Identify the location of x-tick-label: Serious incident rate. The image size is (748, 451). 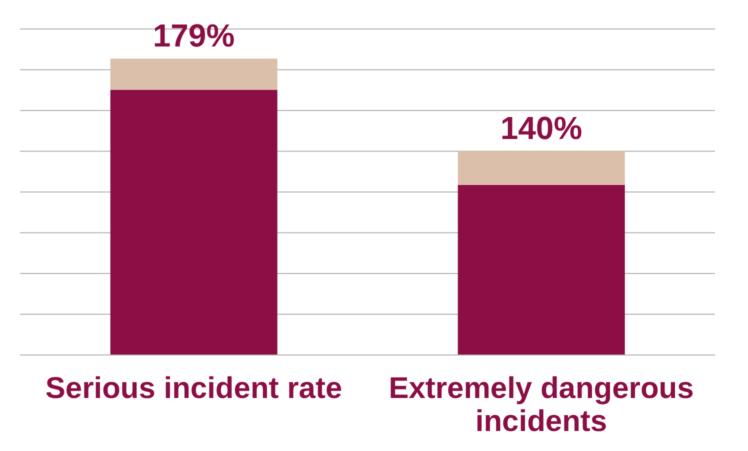
(193, 388).